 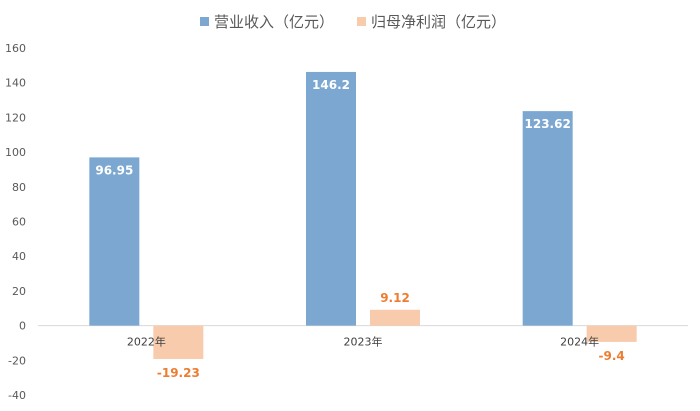 What do you see at coordinates (146, 342) in the screenshot?
I see `x-category-label: 2022年` at bounding box center [146, 342].